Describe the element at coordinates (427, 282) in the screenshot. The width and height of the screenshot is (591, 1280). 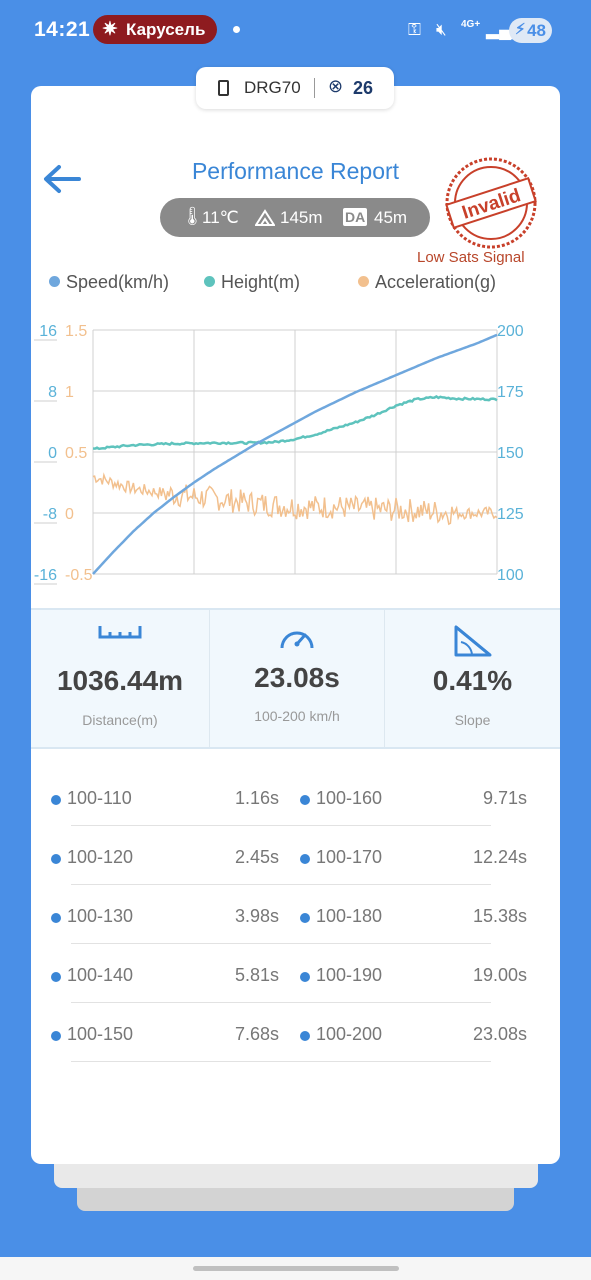
I see `legend-acceleration: Acceleration(g)` at that location.